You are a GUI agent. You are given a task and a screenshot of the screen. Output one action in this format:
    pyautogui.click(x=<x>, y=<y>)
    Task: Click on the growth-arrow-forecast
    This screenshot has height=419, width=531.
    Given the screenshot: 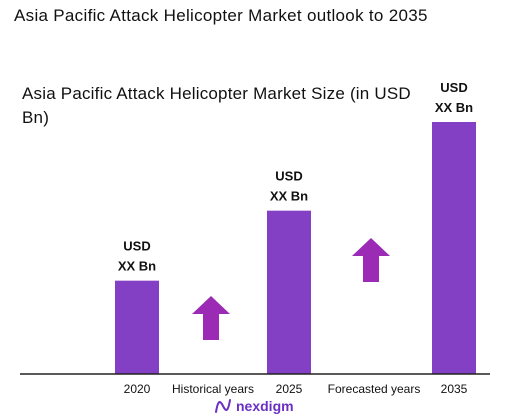 What is the action you would take?
    pyautogui.click(x=371, y=260)
    